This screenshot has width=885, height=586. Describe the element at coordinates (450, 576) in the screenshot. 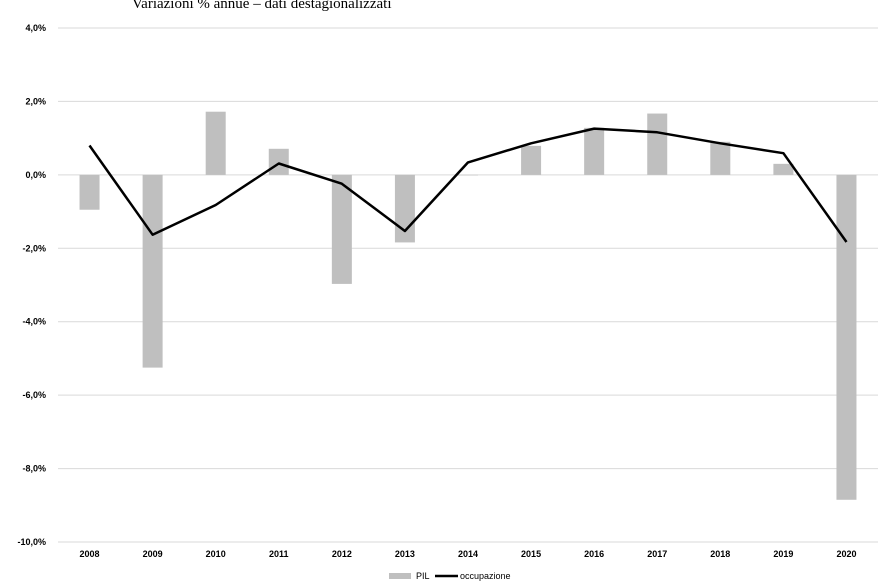

I see `legend: PIL occupazione` at that location.